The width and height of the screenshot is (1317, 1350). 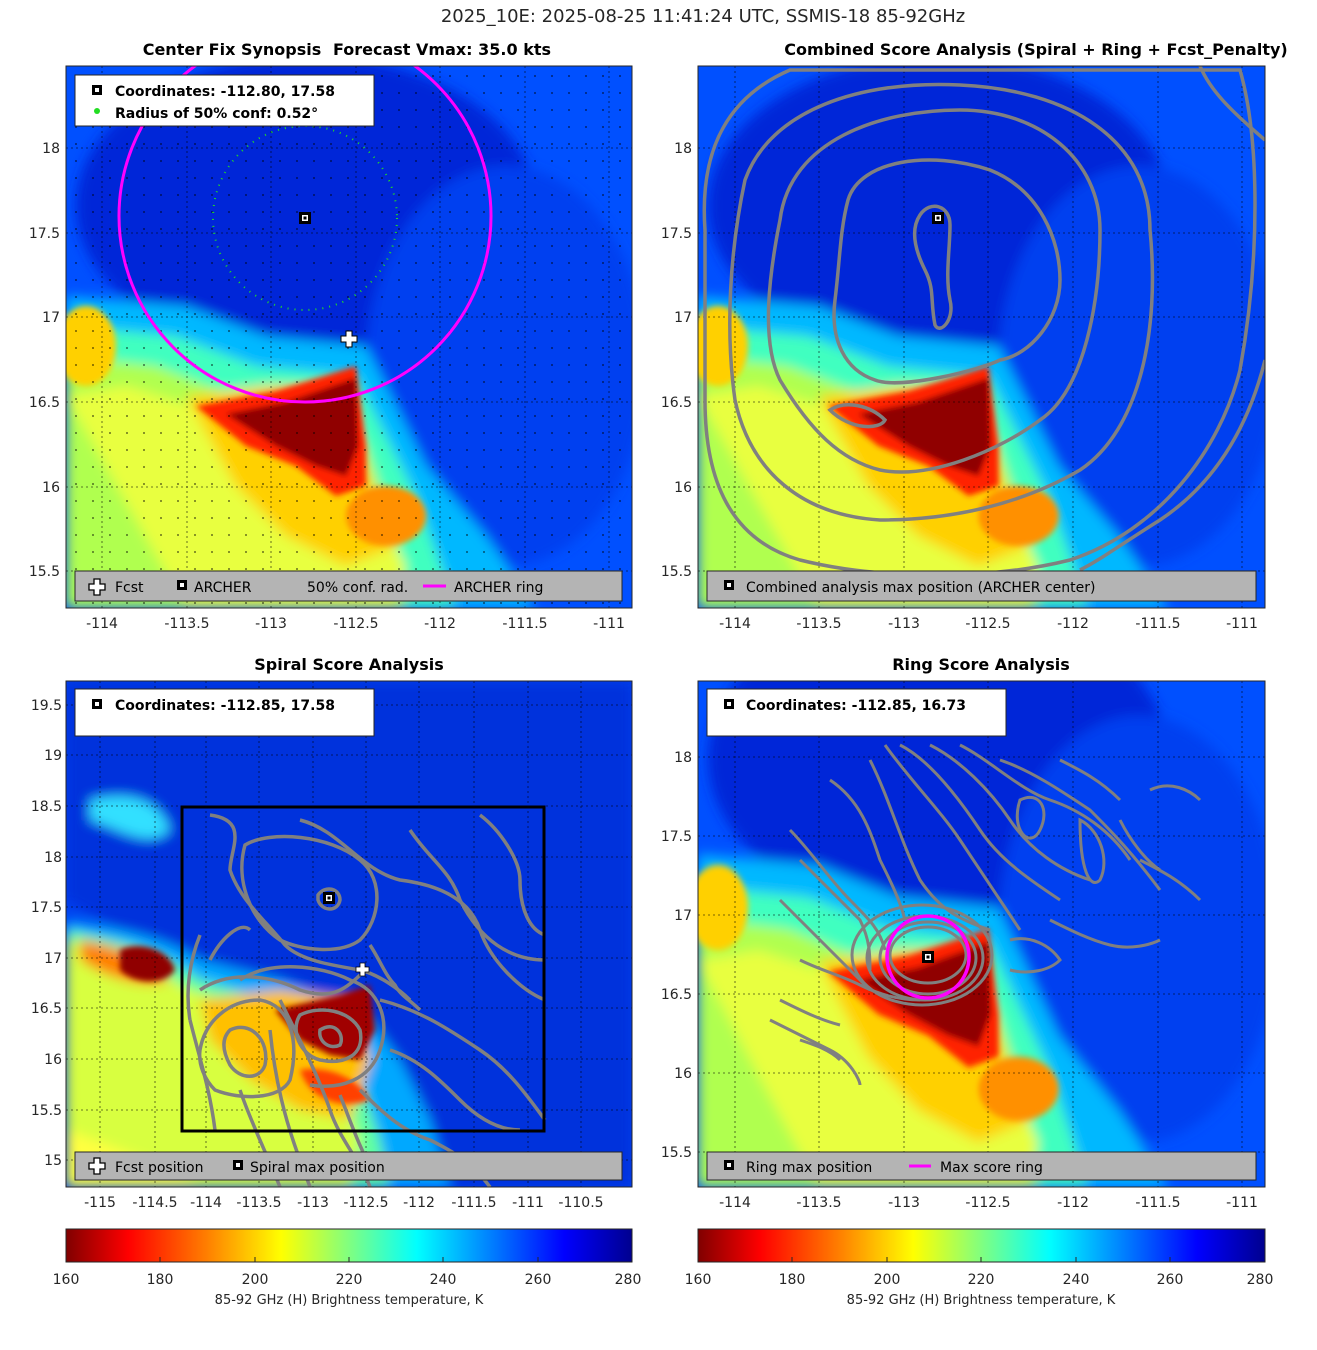 I want to click on ring-legend: Ring max position Max score ring, so click(x=981, y=1166).